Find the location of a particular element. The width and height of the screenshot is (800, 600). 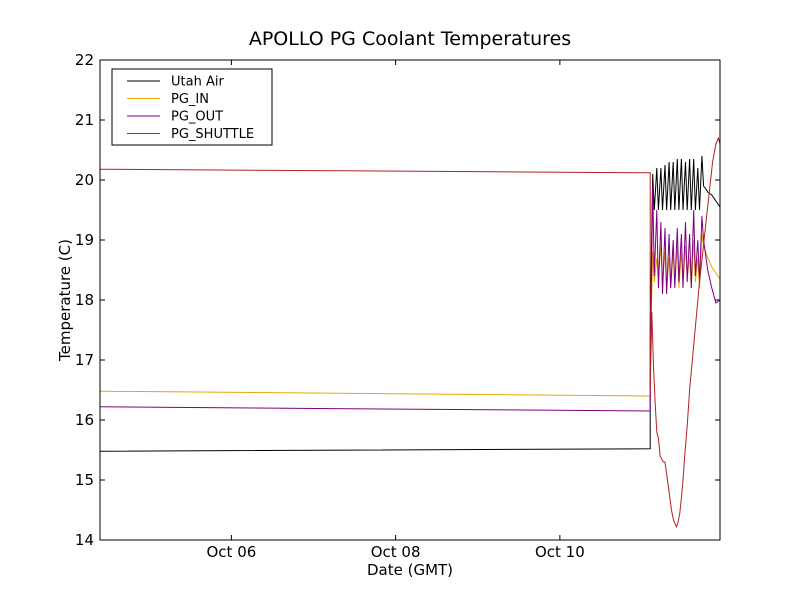

y-tick-label: 14 is located at coordinates (84, 540).